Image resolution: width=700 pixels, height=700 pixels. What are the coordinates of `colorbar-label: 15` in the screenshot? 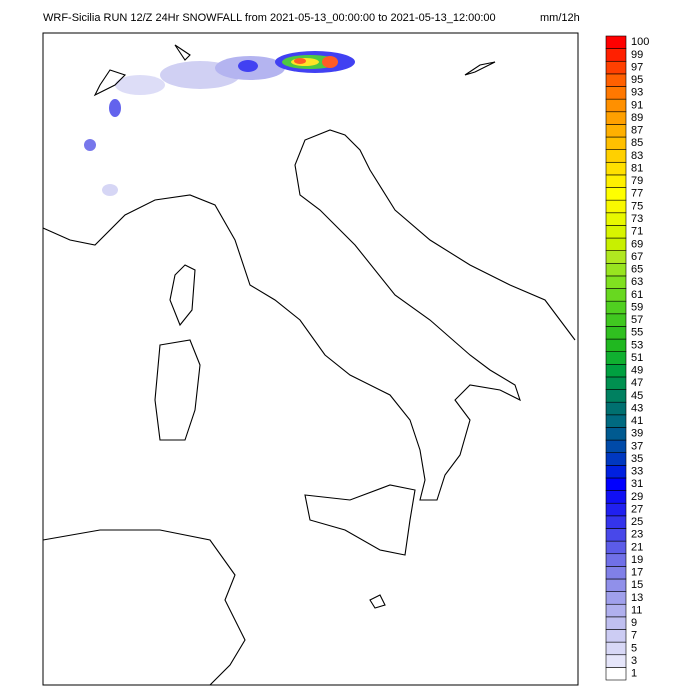 It's located at (637, 585).